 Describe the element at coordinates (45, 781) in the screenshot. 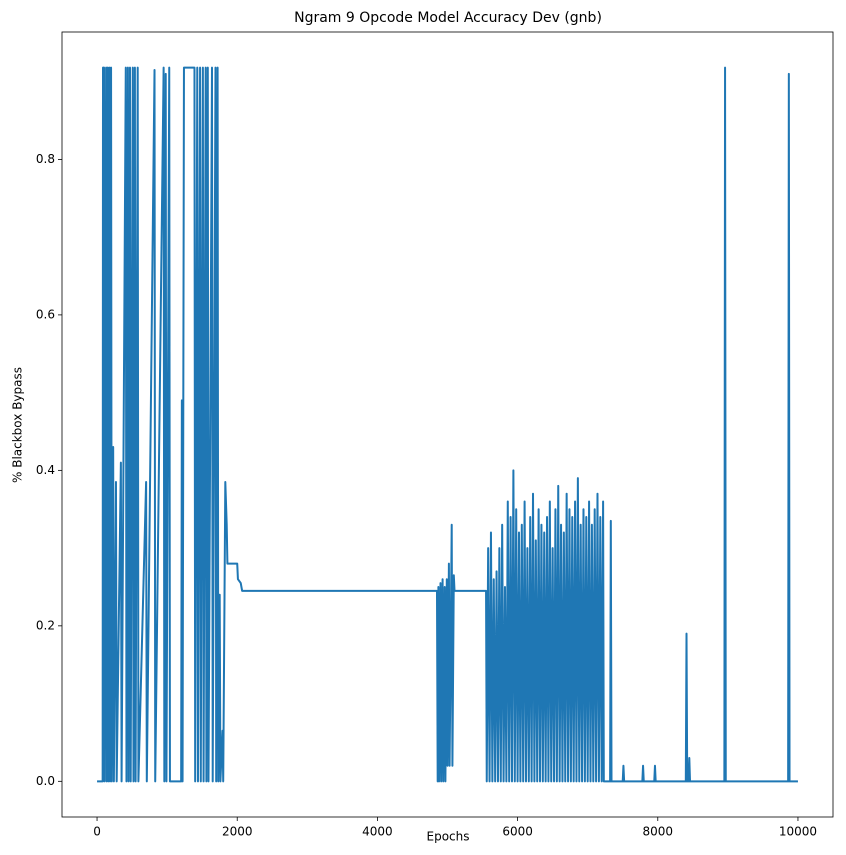

I see `y-tick-label: 0.0` at that location.